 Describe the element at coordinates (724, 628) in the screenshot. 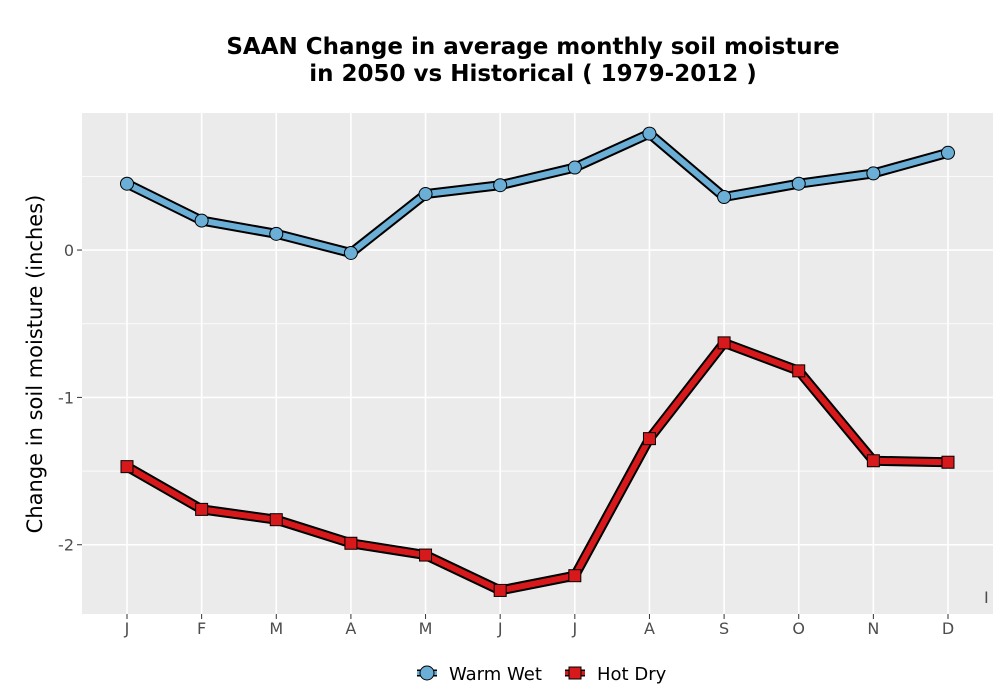

I see `x-tick-label: S` at that location.